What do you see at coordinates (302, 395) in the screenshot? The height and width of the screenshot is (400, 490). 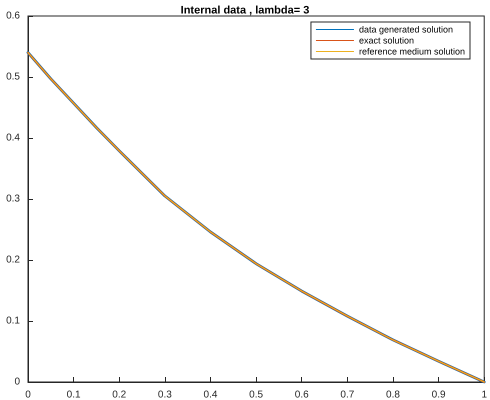 I see `x-tick-label: 0.6` at bounding box center [302, 395].